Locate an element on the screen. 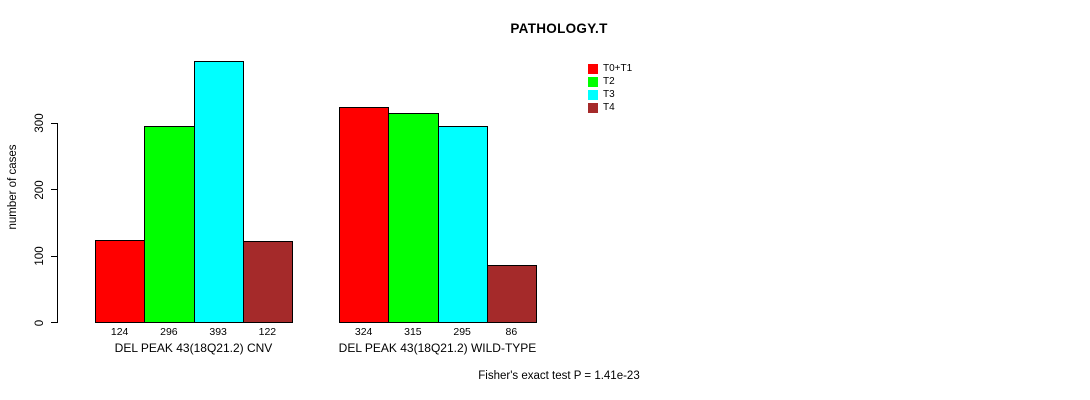  bar-value-label: 122 is located at coordinates (267, 332).